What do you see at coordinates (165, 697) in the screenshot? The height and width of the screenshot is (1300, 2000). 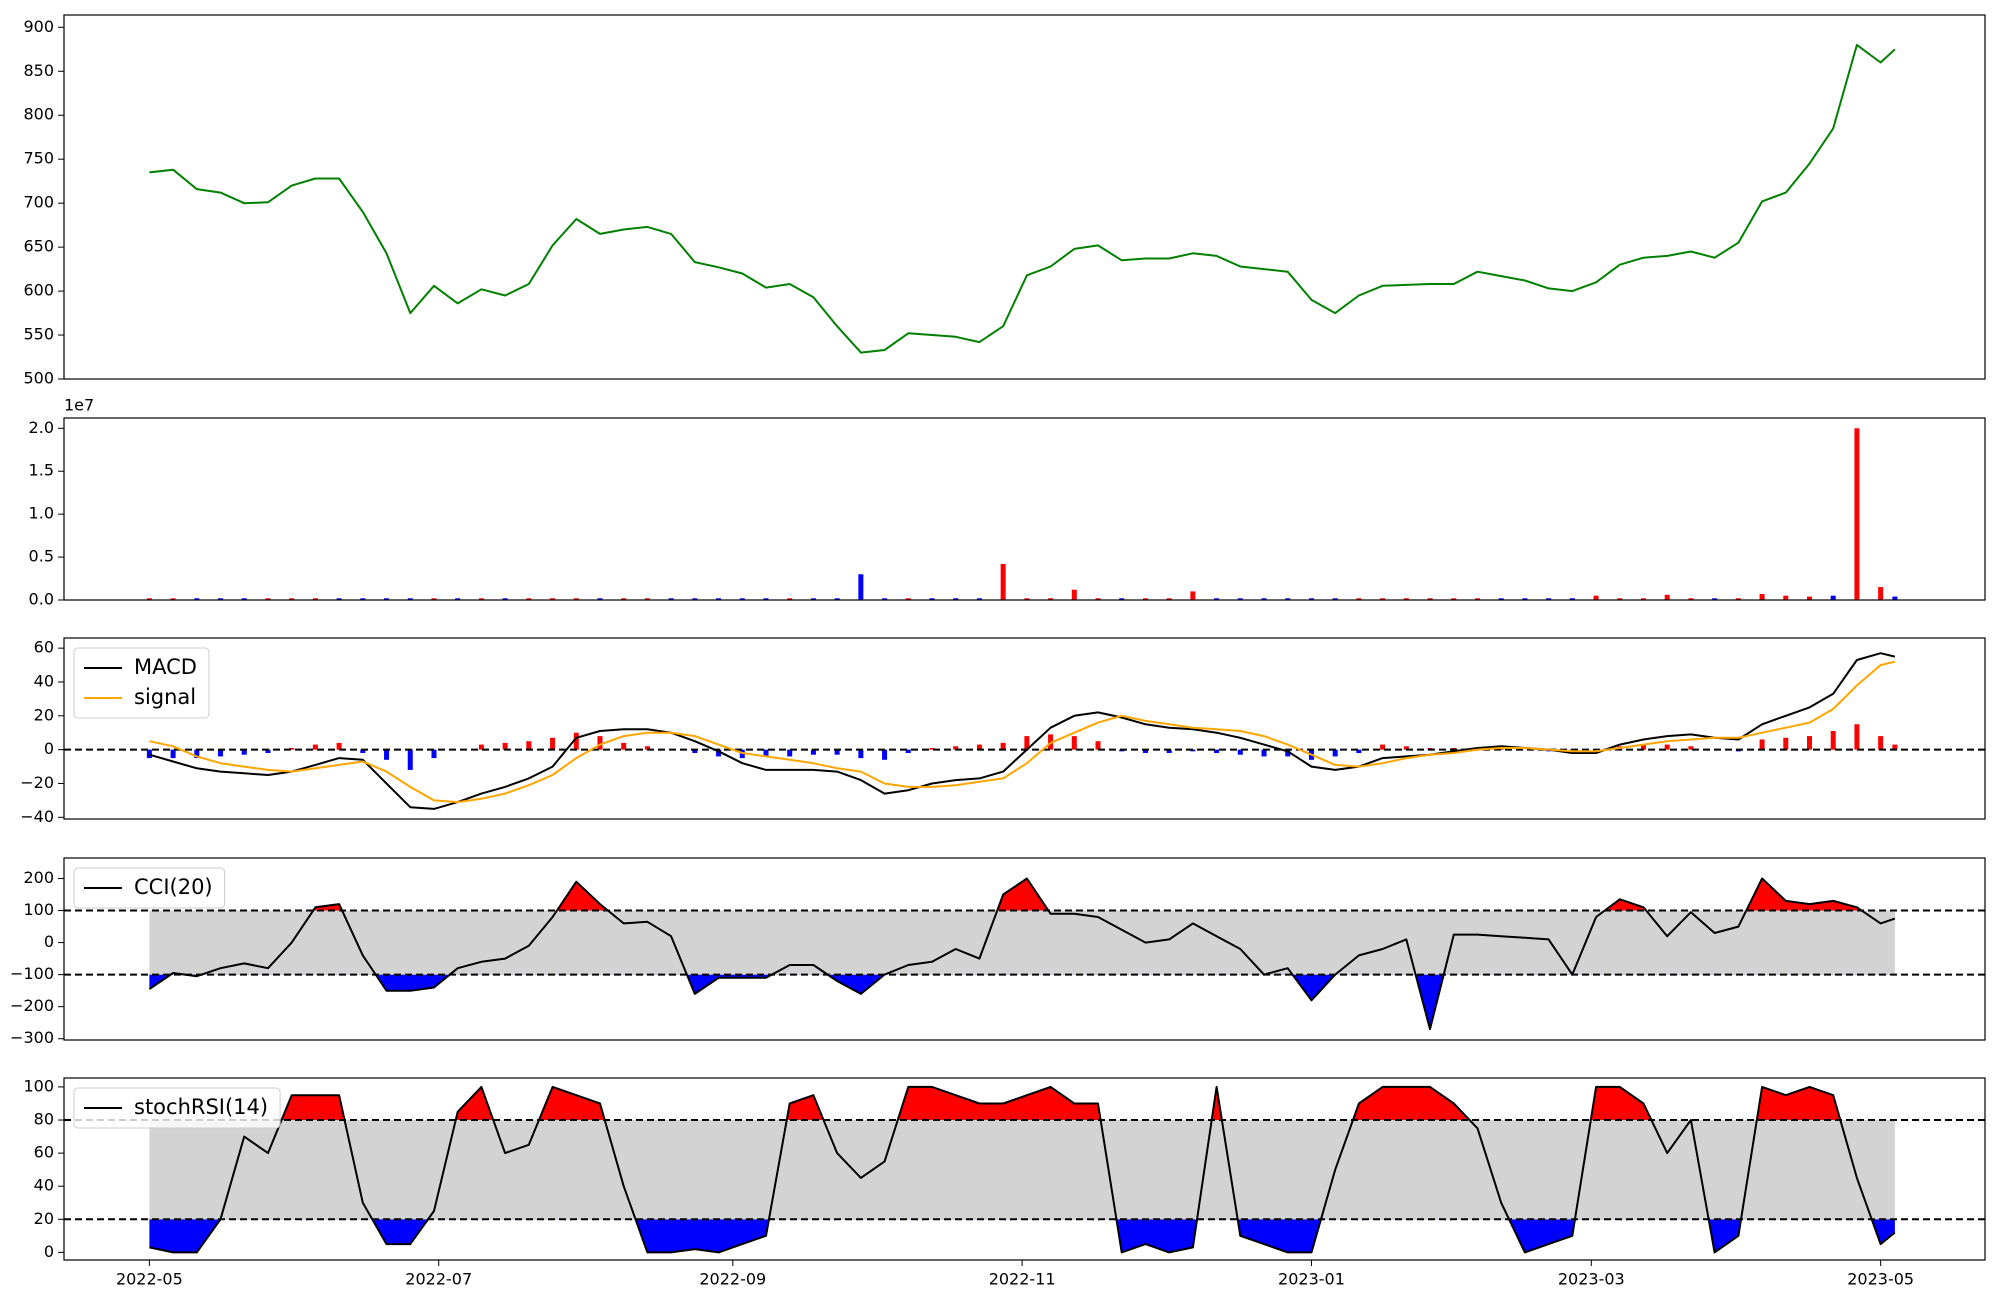 I see `legend-label: signal` at bounding box center [165, 697].